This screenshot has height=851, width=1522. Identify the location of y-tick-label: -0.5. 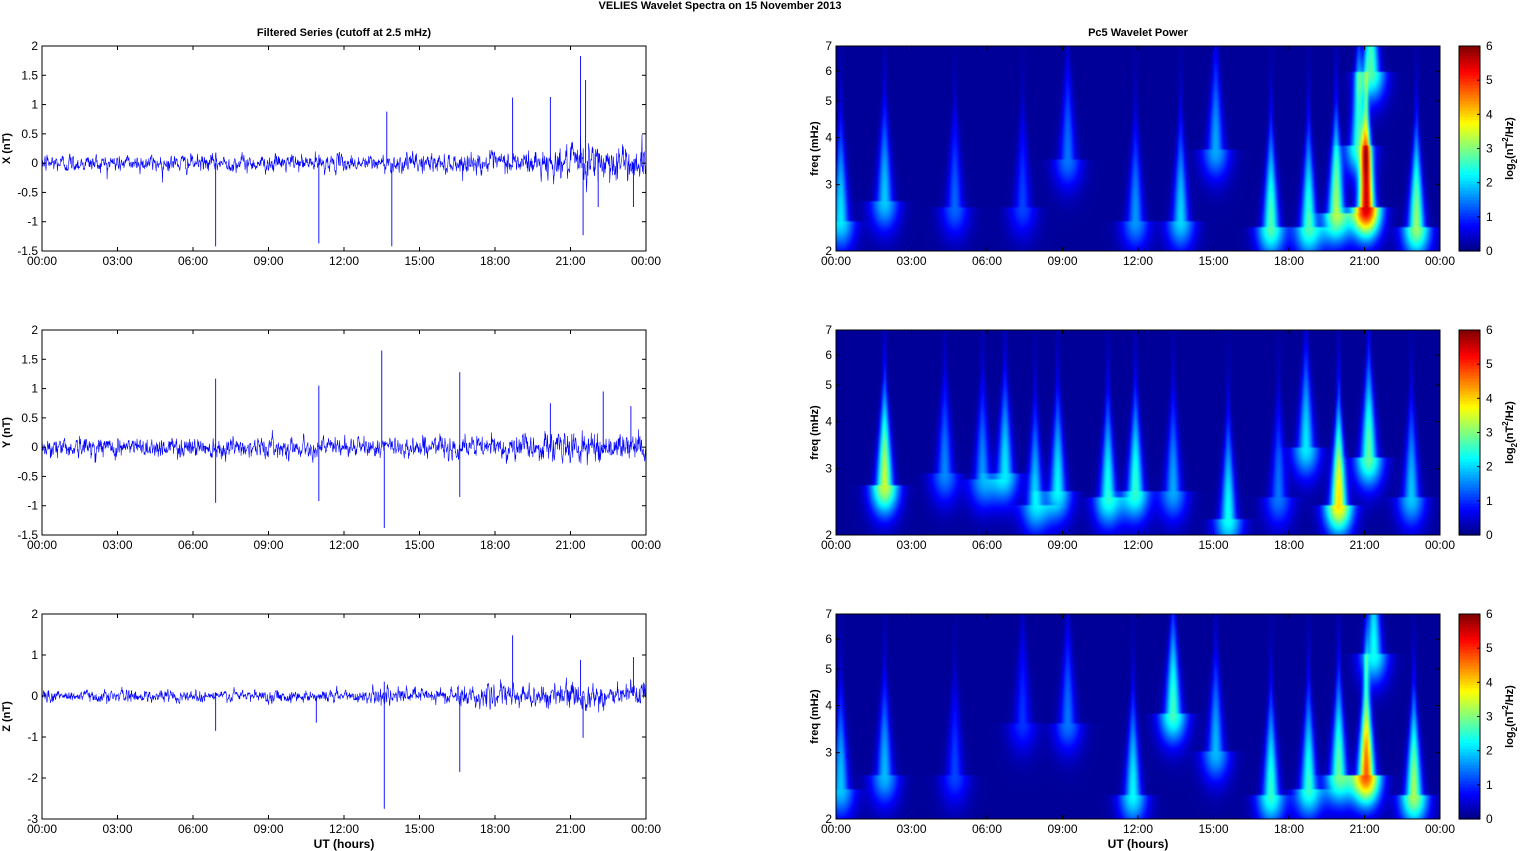
(27, 192).